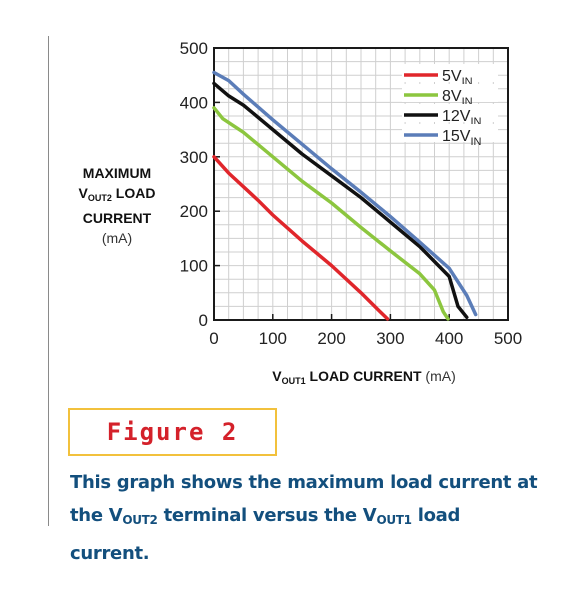  Describe the element at coordinates (390, 338) in the screenshot. I see `x-tick-label: 300` at that location.